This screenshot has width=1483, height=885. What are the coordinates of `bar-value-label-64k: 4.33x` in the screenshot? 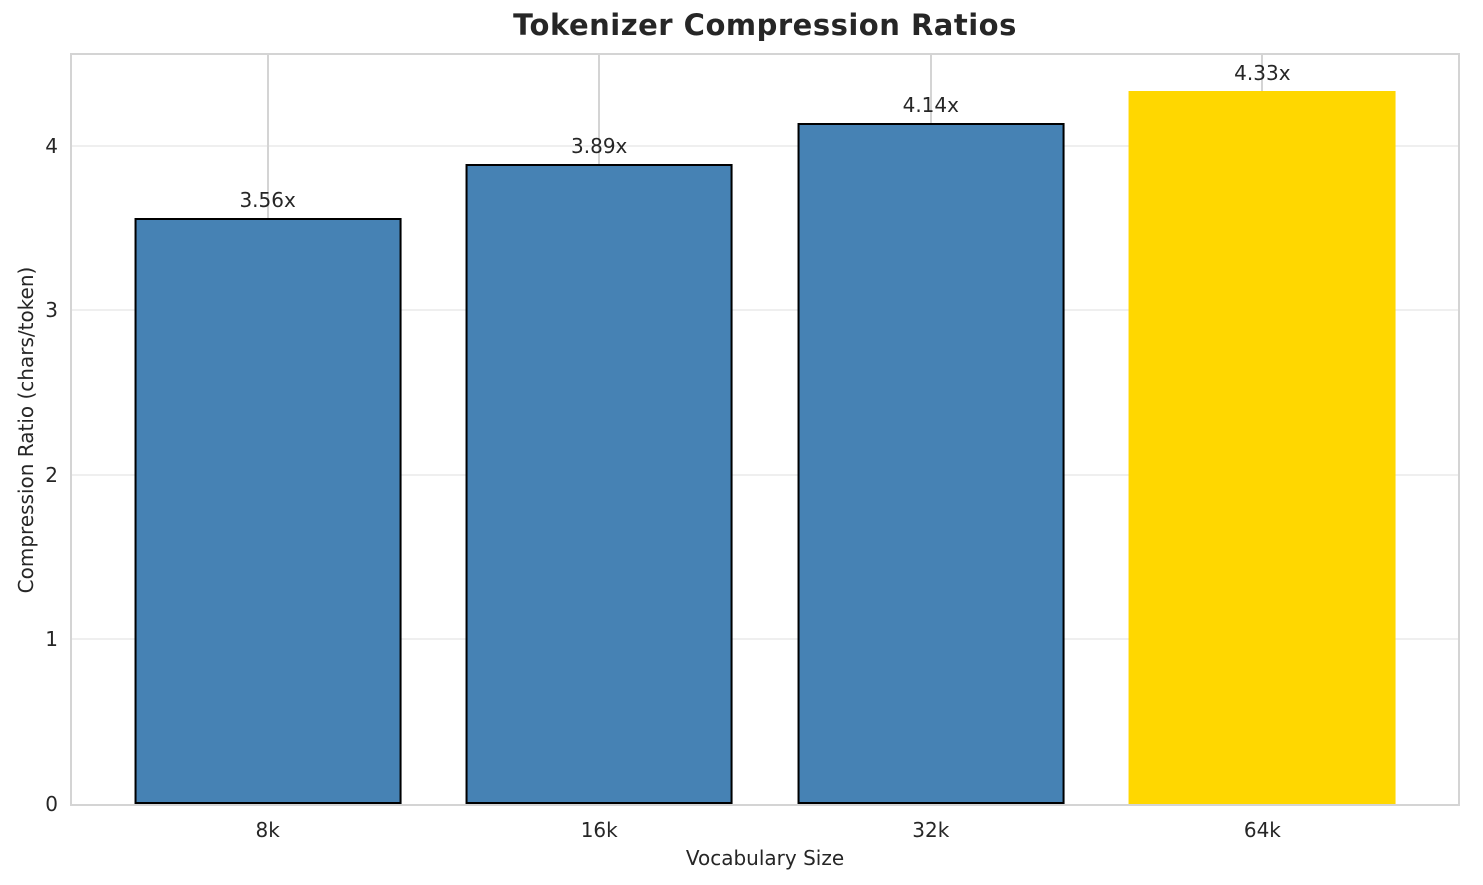 It's located at (1262, 73).